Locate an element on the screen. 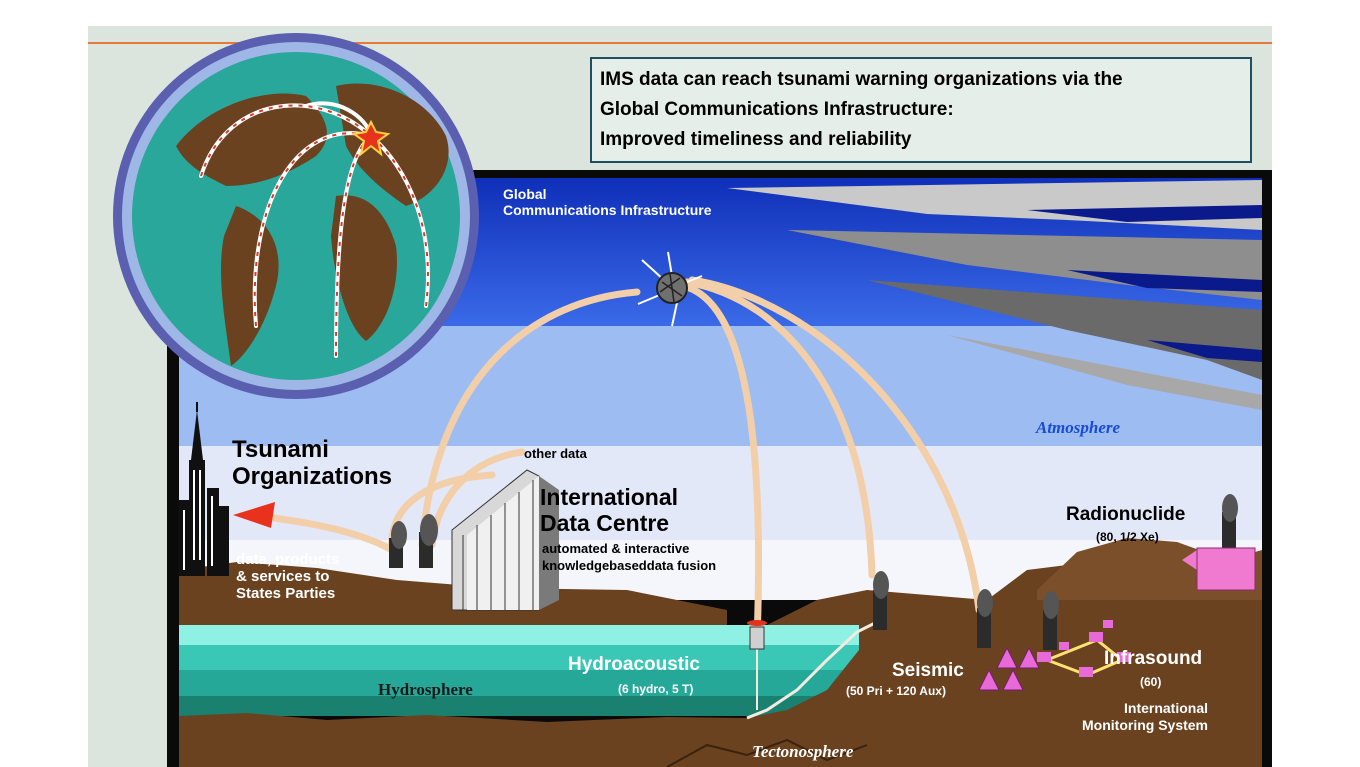  infrasound-count: (60) is located at coordinates (1151, 682).